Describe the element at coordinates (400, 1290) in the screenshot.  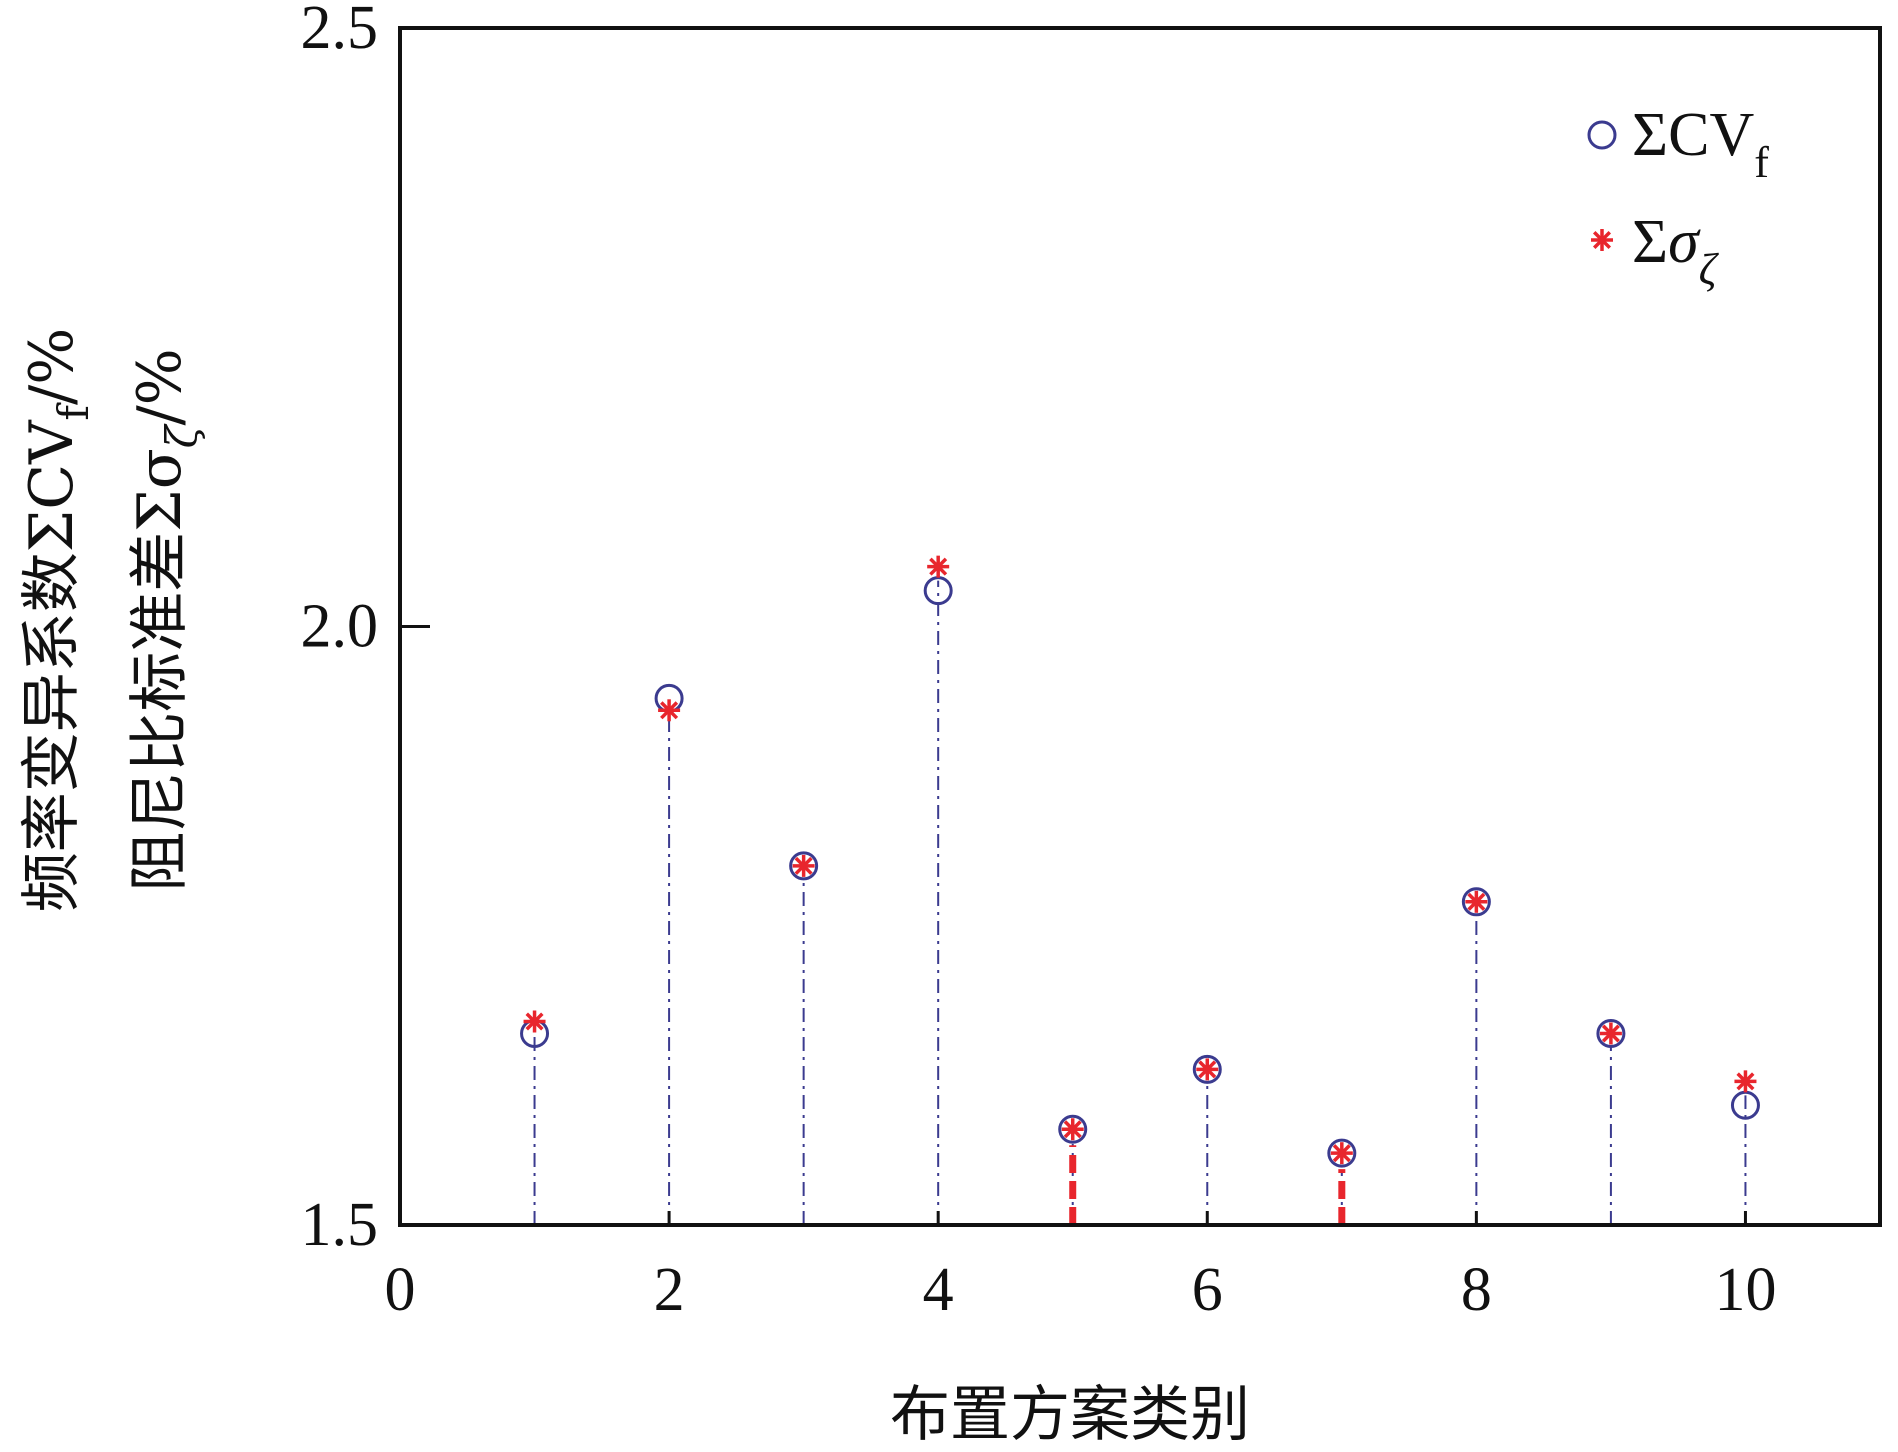
I see `x-tick-label: 0` at that location.